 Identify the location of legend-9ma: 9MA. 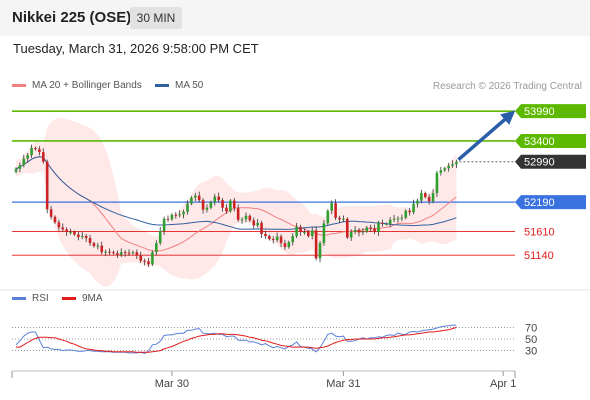
(82, 298).